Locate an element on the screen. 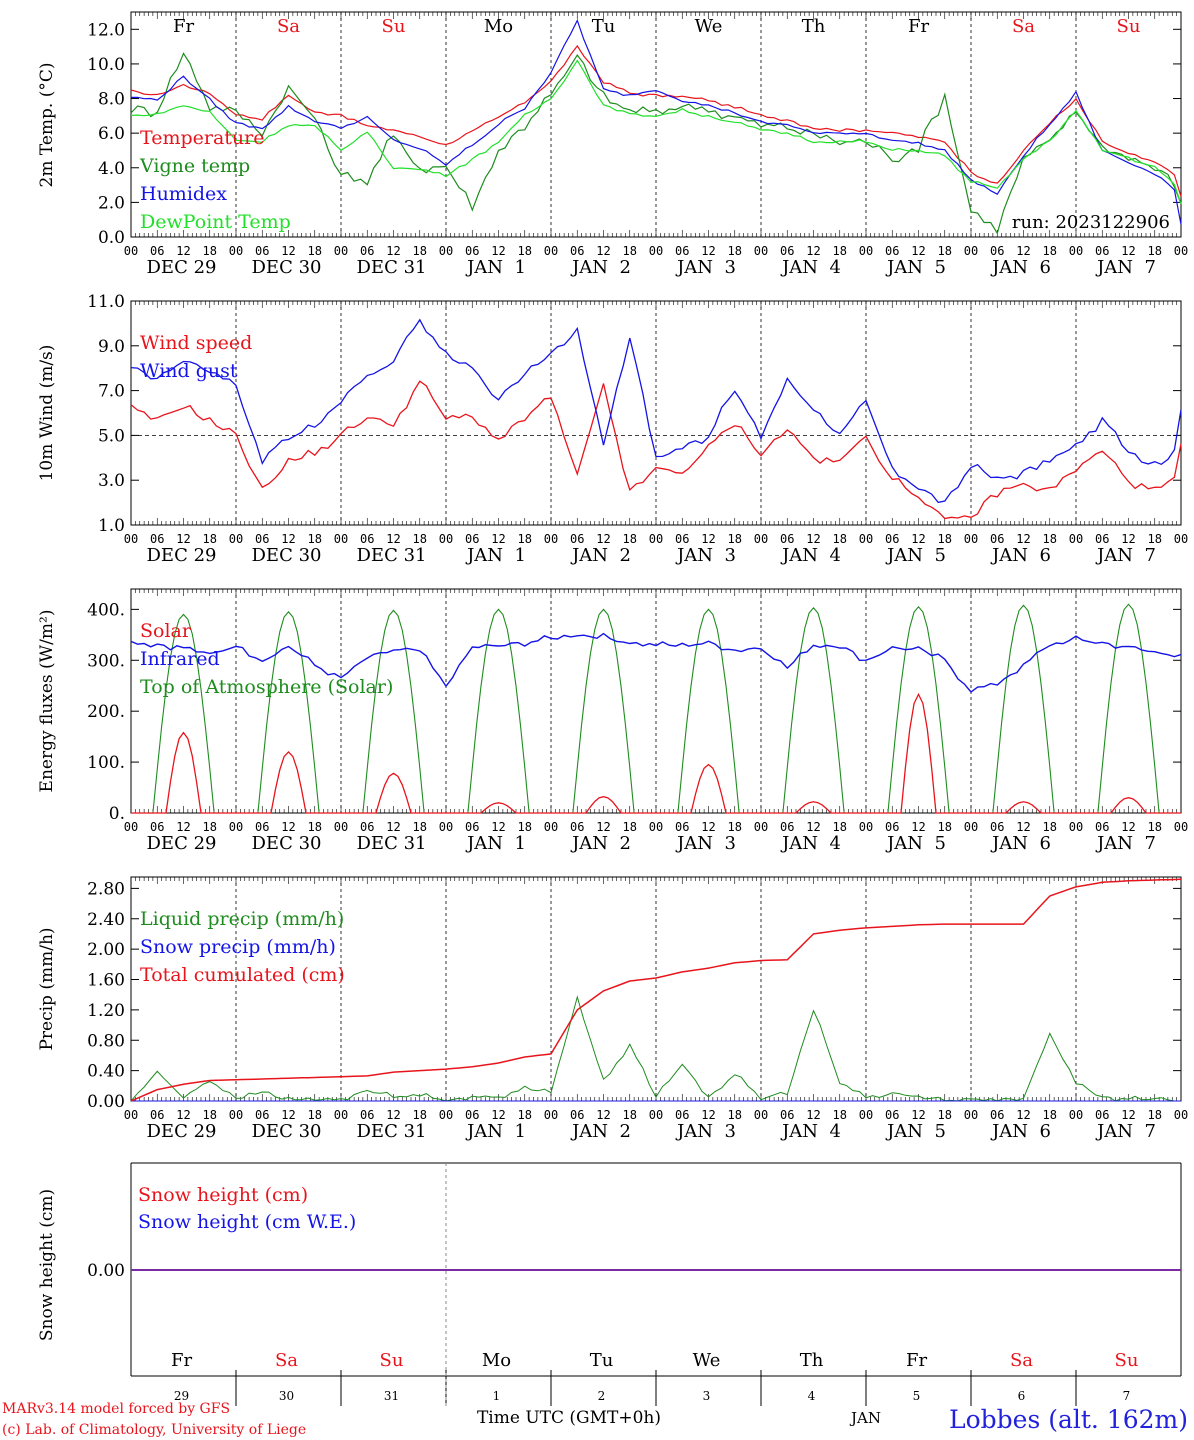  legend-entry: Temperature is located at coordinates (202, 138).